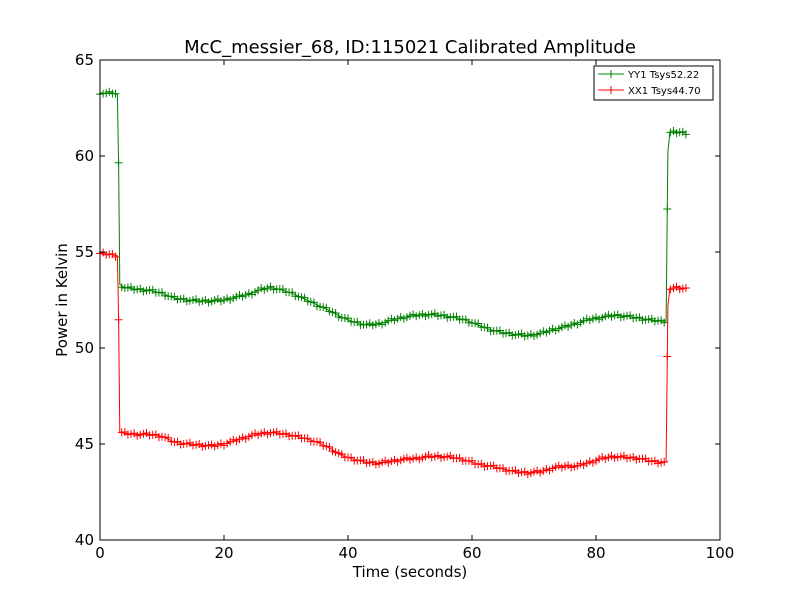  Describe the element at coordinates (84, 252) in the screenshot. I see `y-tick-label: 55` at that location.